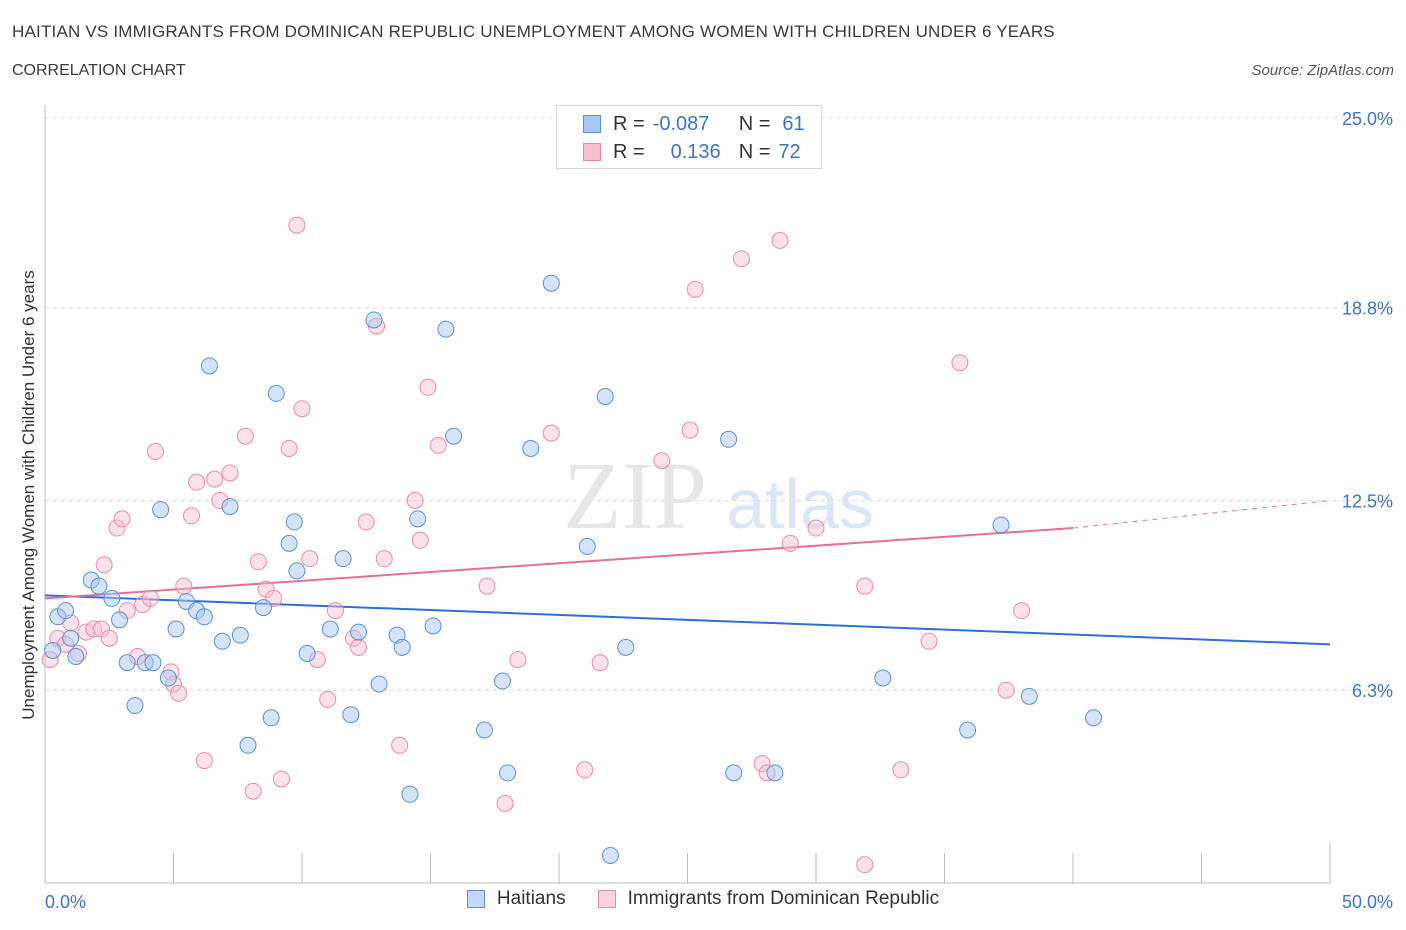  What do you see at coordinates (635, 495) in the screenshot?
I see `watermark-zip: ZIP` at bounding box center [635, 495].